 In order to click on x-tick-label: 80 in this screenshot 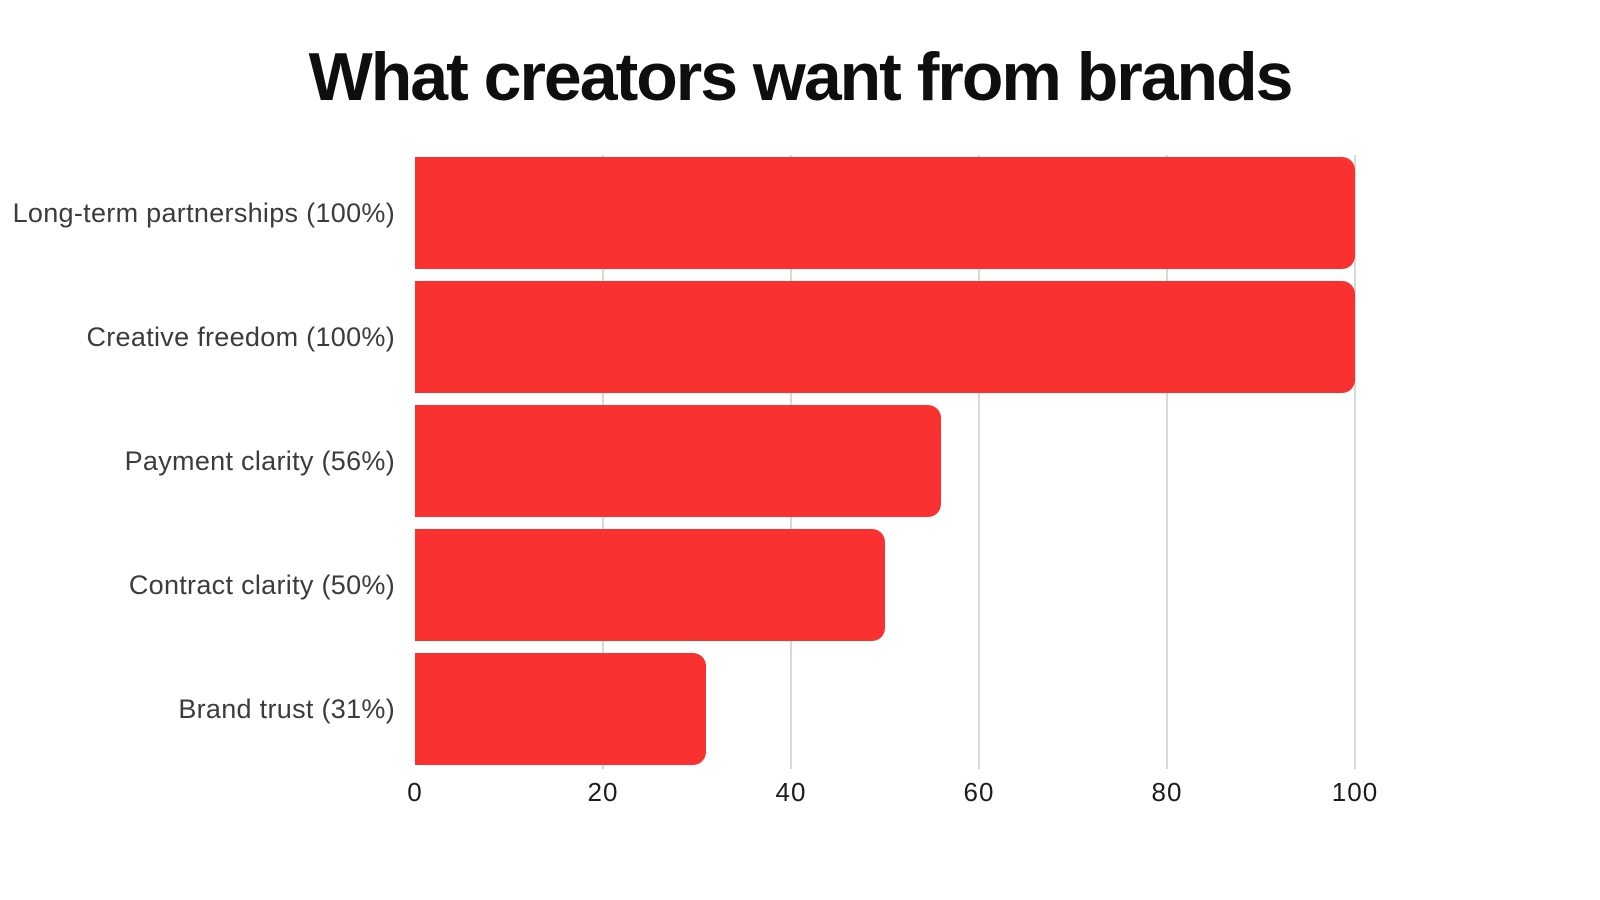, I will do `click(1167, 792)`.